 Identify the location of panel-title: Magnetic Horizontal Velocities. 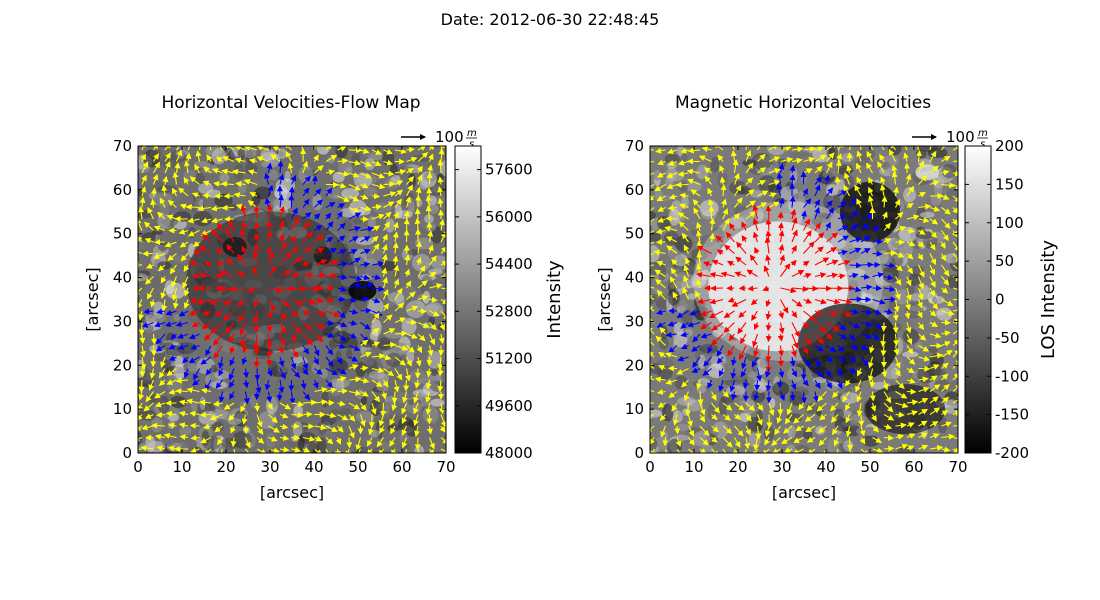
(803, 103).